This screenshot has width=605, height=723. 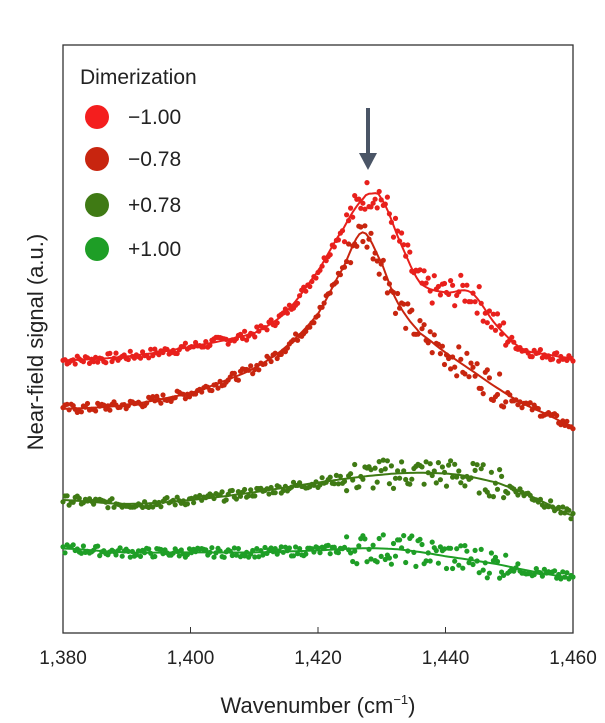 I want to click on x-tick-label: 1,440, so click(x=446, y=658).